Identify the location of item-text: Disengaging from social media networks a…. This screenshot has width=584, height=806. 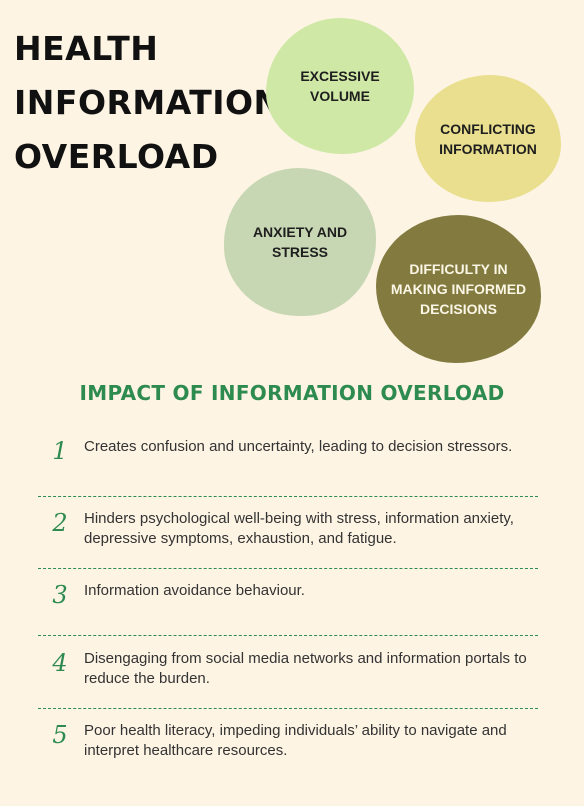
(305, 668).